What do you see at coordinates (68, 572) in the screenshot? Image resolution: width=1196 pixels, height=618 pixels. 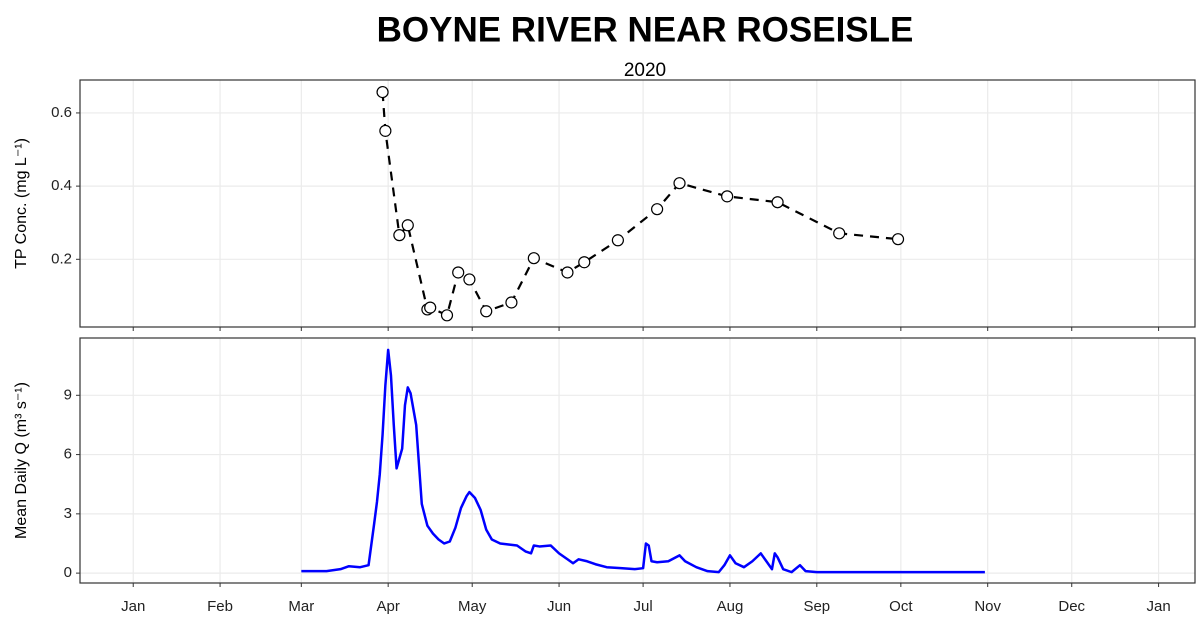 I see `y-tick-label: 0` at bounding box center [68, 572].